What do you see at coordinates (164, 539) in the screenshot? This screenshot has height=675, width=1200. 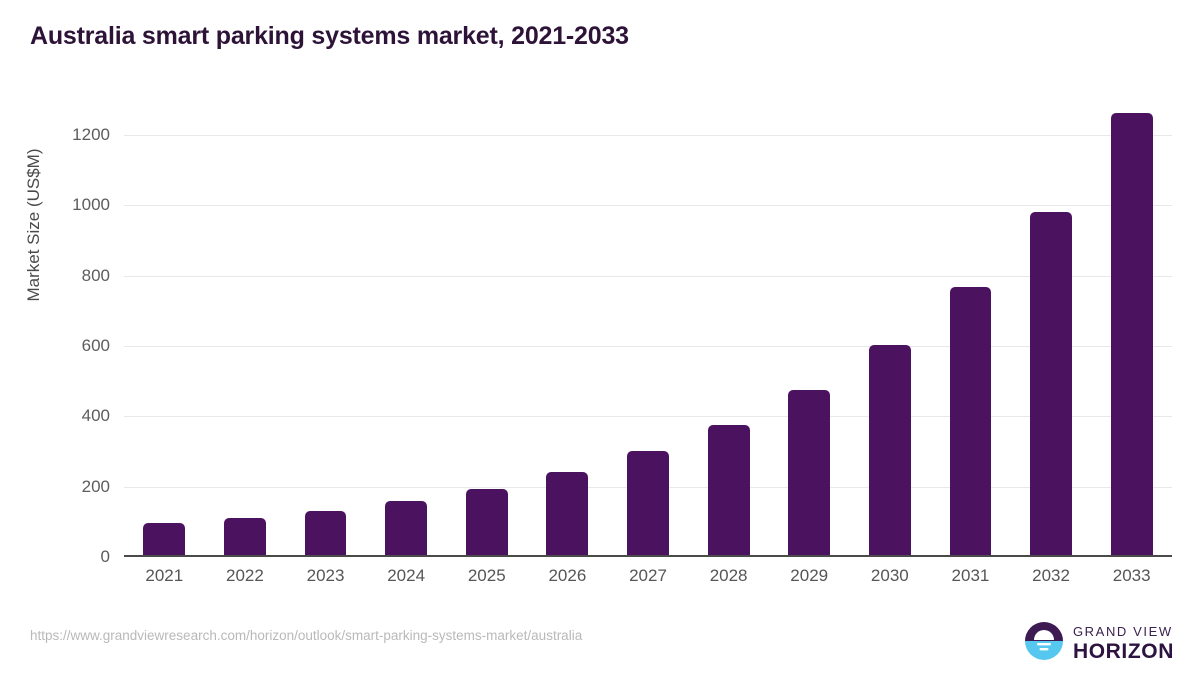 I see `bar-2021` at bounding box center [164, 539].